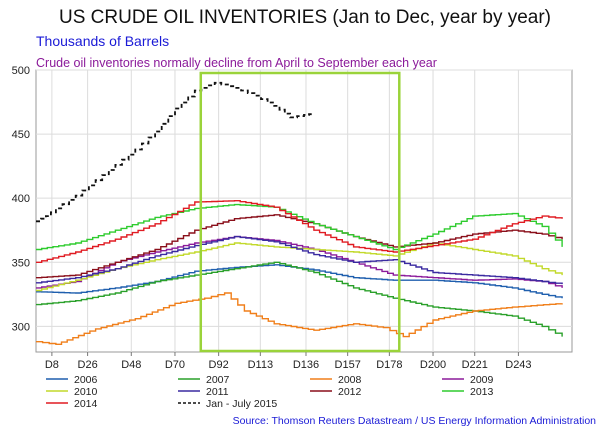 The height and width of the screenshot is (431, 610). I want to click on x-tick-label: D243, so click(518, 365).